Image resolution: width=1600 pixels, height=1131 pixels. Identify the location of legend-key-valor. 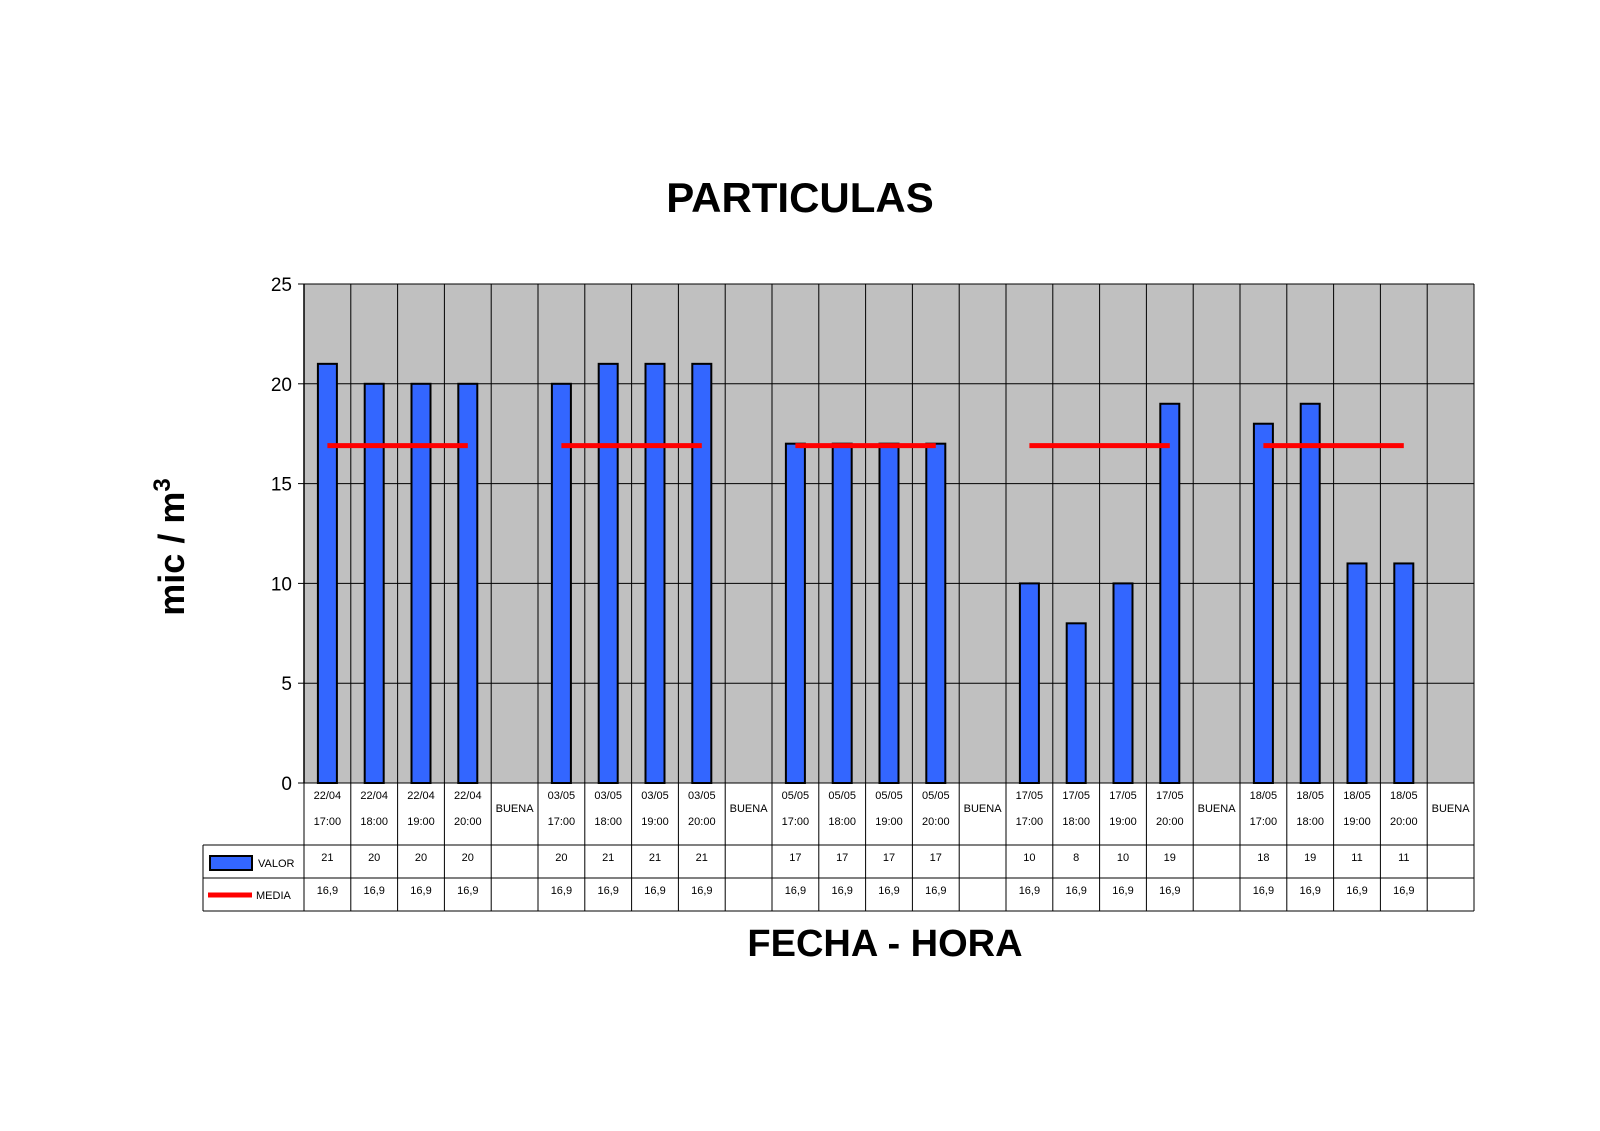
(231, 863).